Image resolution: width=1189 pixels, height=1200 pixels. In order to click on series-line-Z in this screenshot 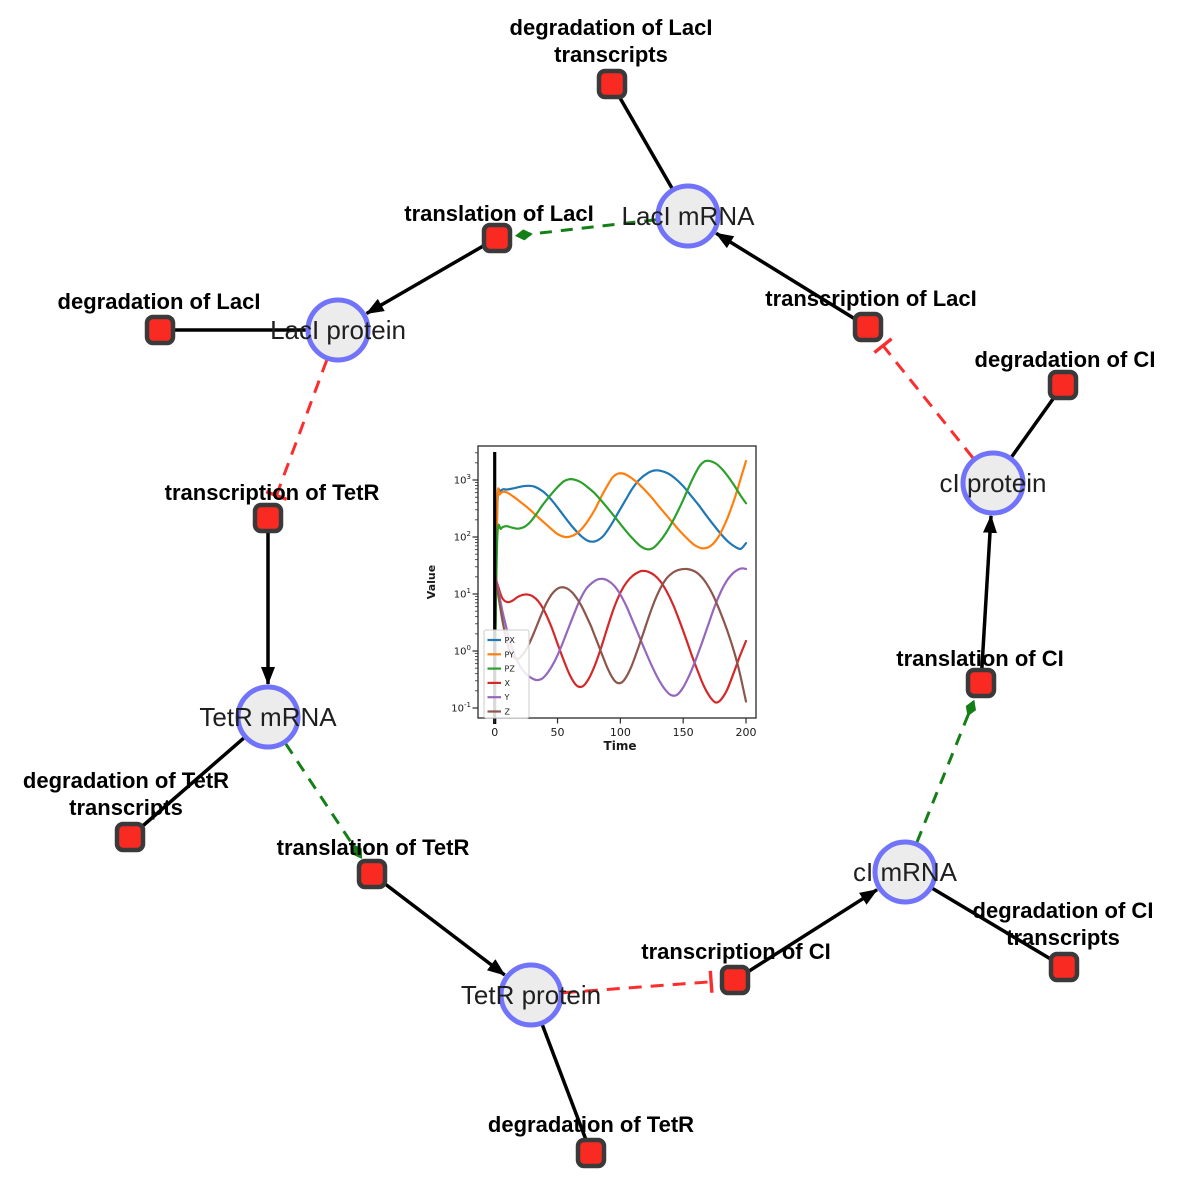, I will do `click(620, 635)`.